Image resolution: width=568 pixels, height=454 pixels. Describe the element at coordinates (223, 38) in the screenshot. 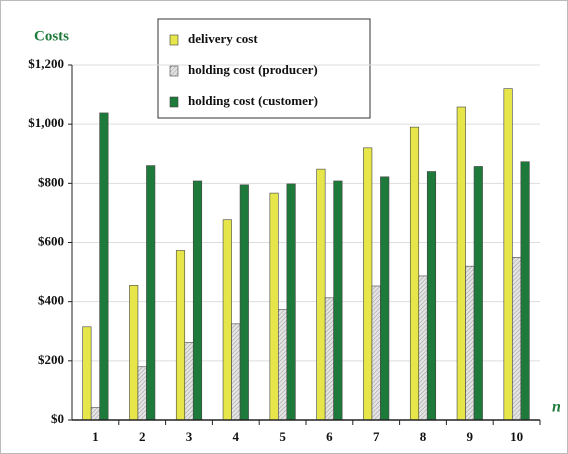

I see `legend-label: delivery cost` at that location.